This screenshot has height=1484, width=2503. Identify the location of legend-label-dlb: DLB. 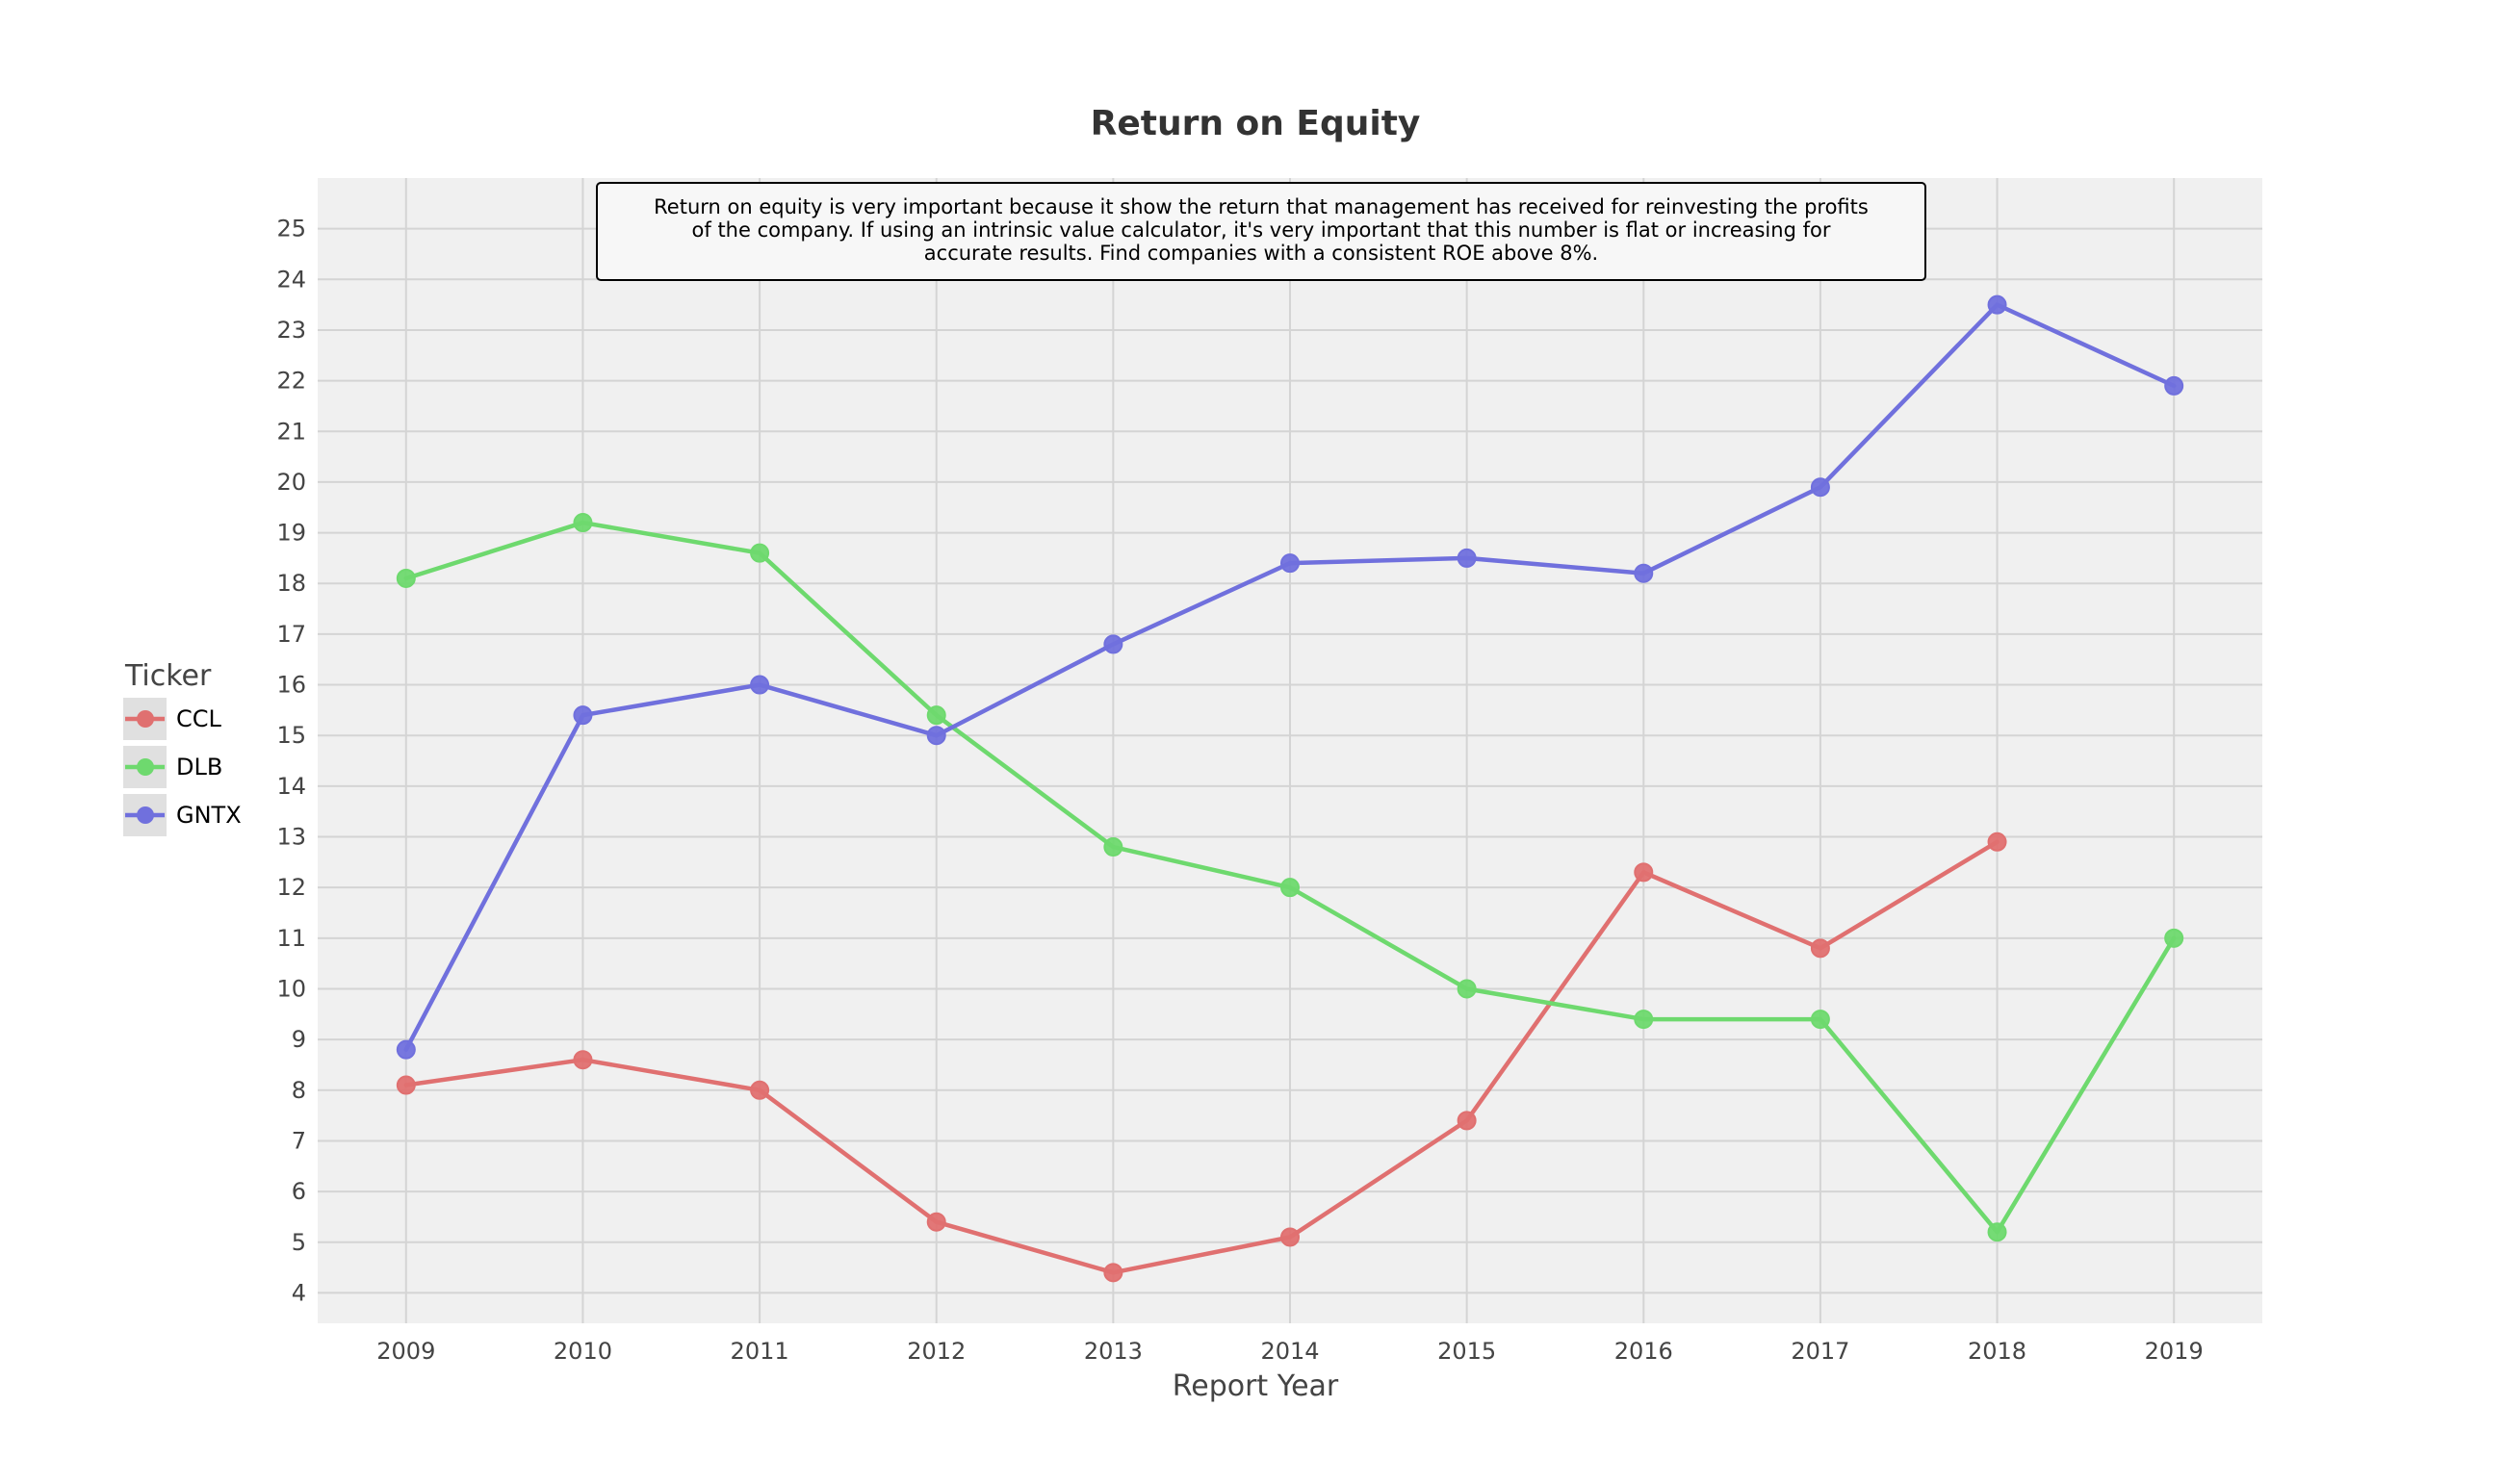
(199, 767).